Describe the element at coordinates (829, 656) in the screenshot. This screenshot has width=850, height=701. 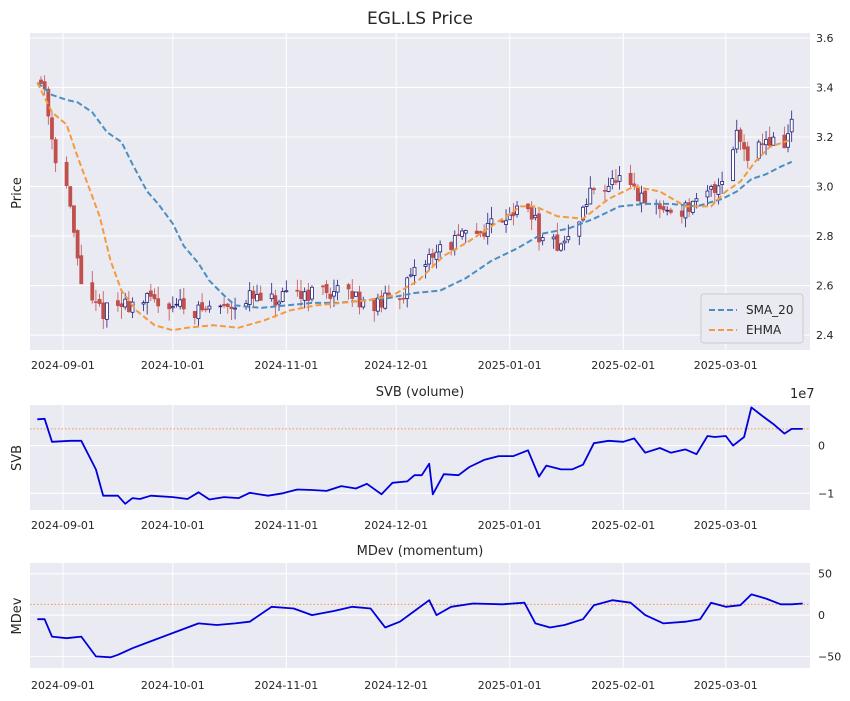
I see `mdev-ytick-label: −50` at that location.